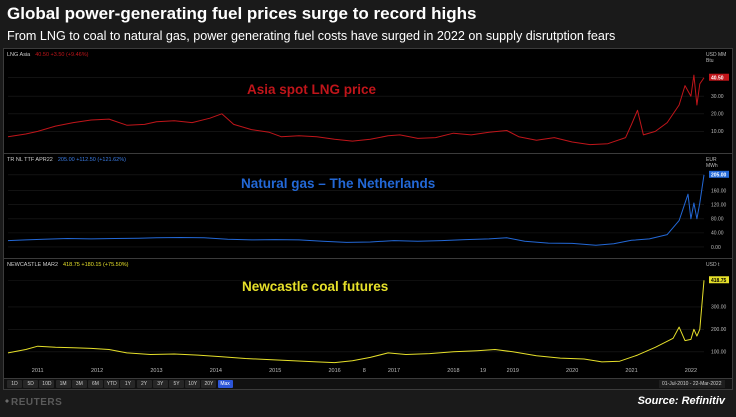 The image size is (736, 417). What do you see at coordinates (47, 384) in the screenshot?
I see `range-button-10d: 10D` at bounding box center [47, 384].